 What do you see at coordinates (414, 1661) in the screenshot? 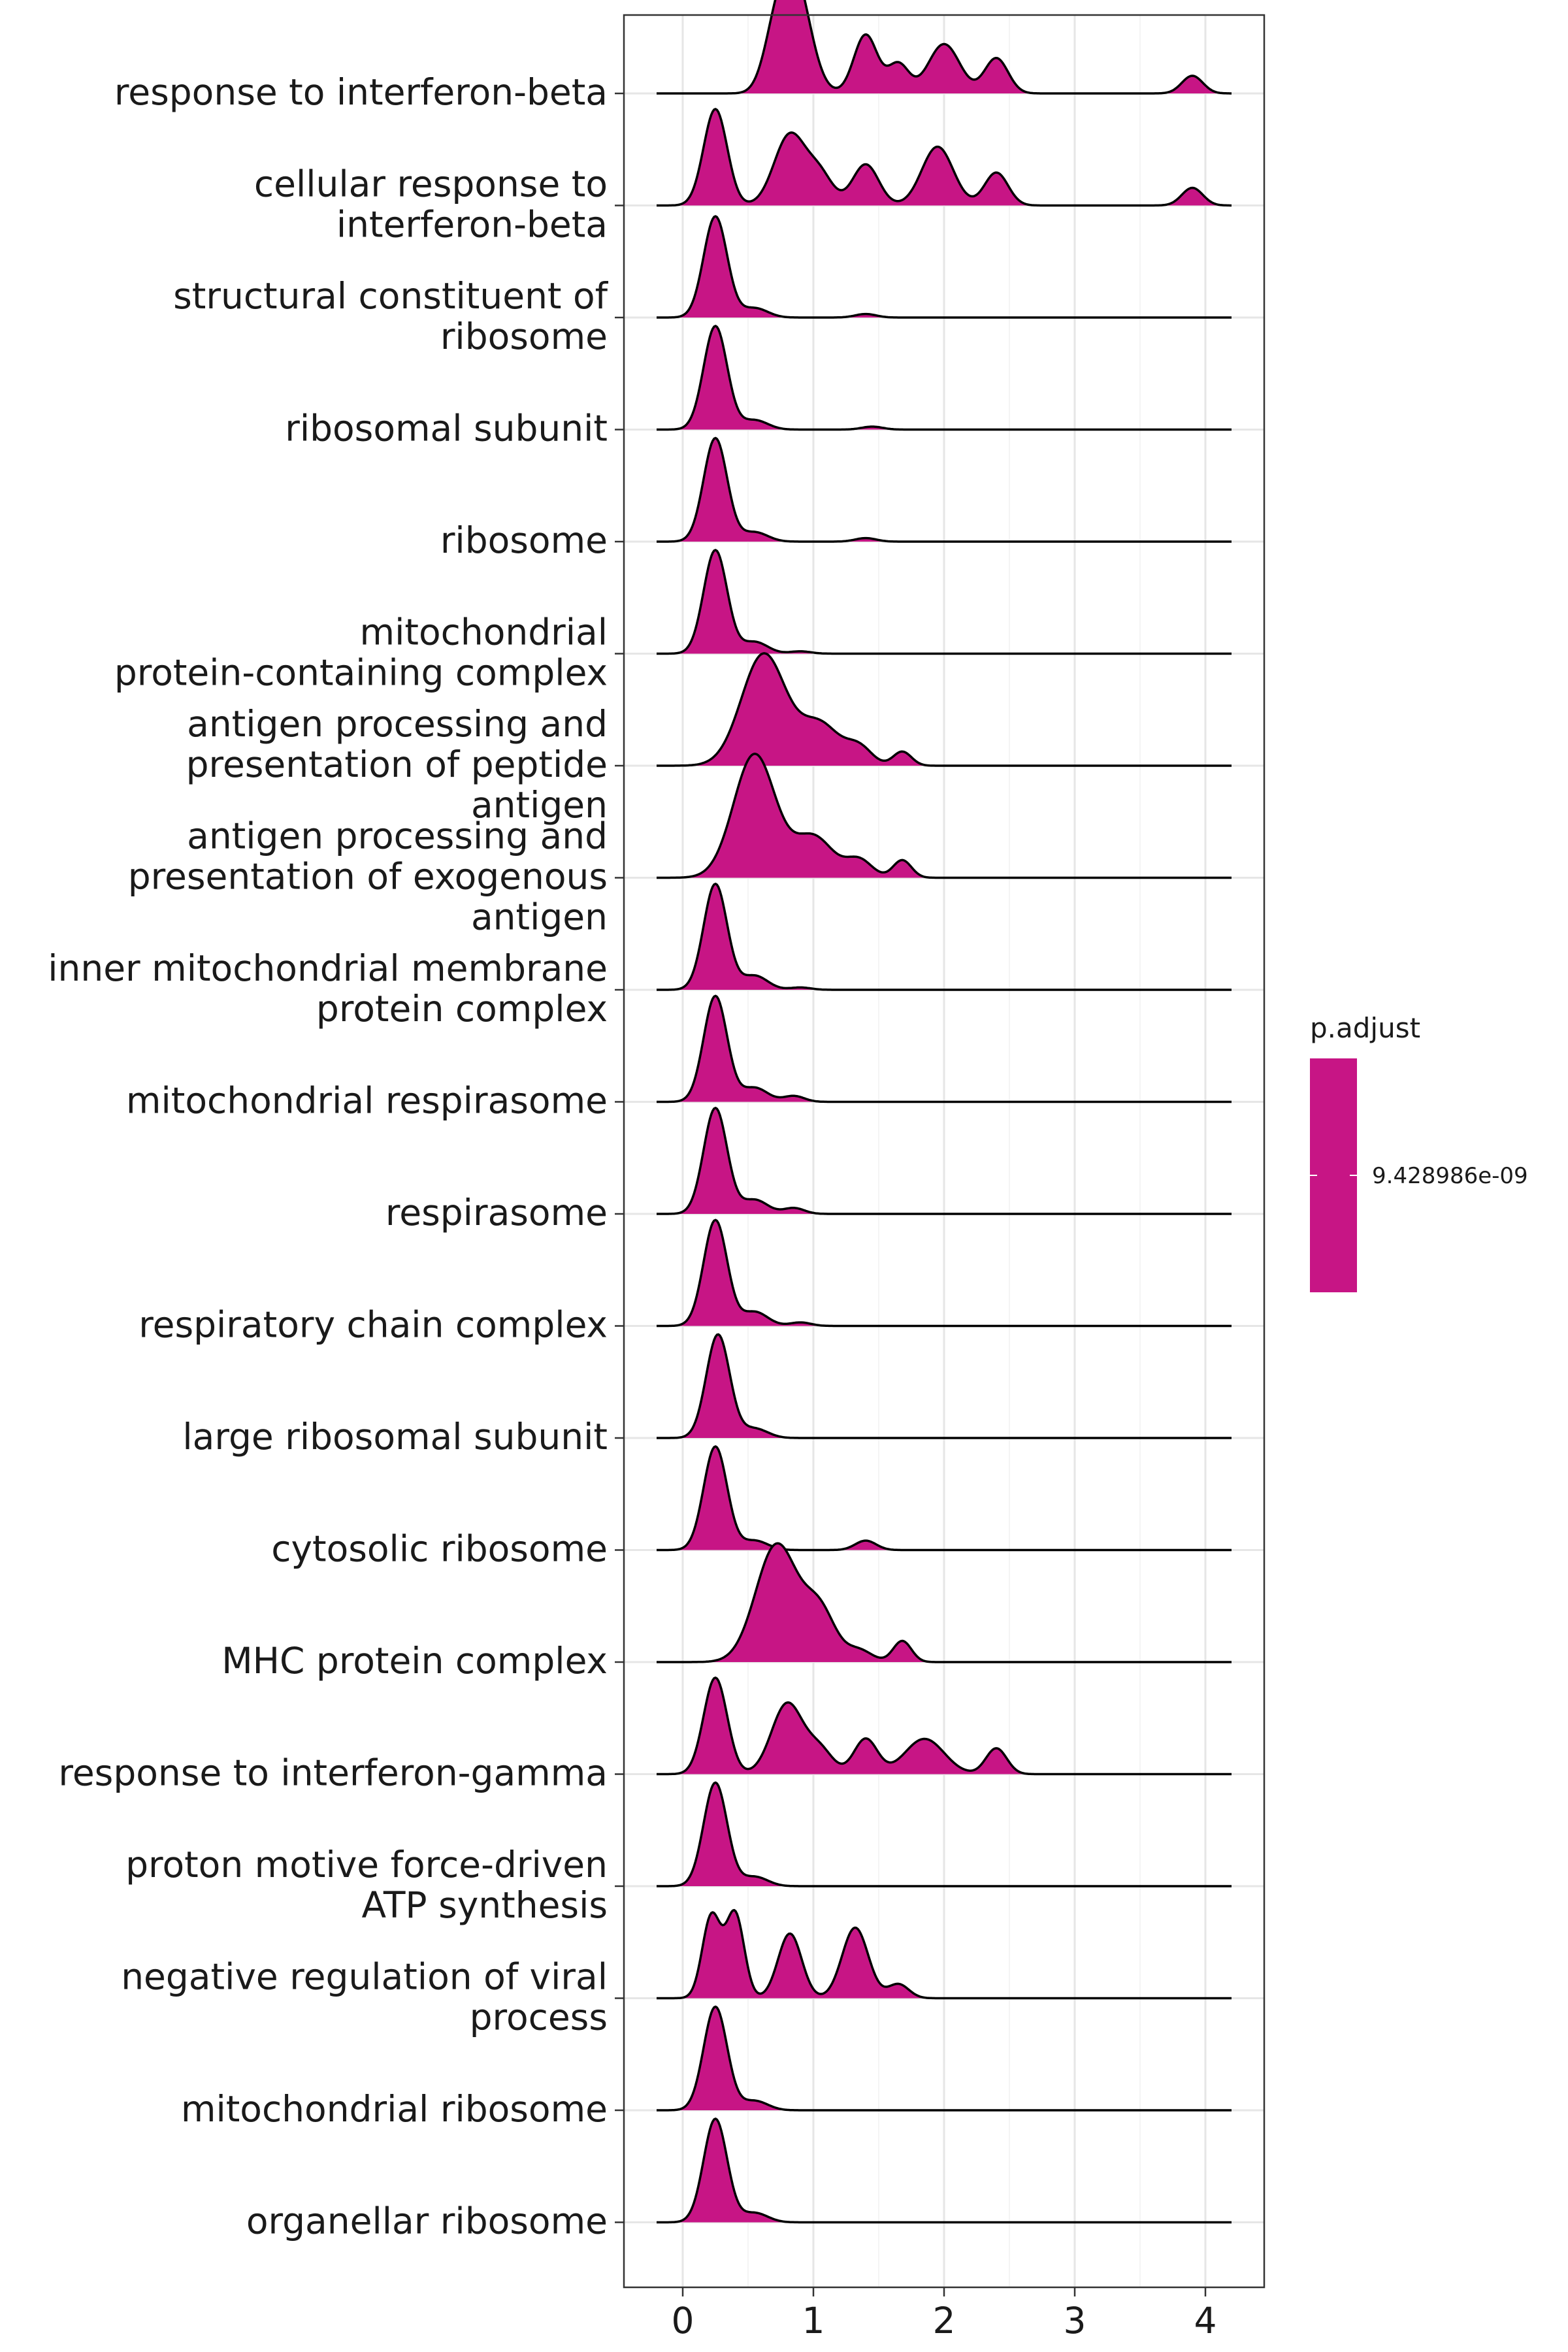
I see `y-label-14: MHC protein complex` at bounding box center [414, 1661].